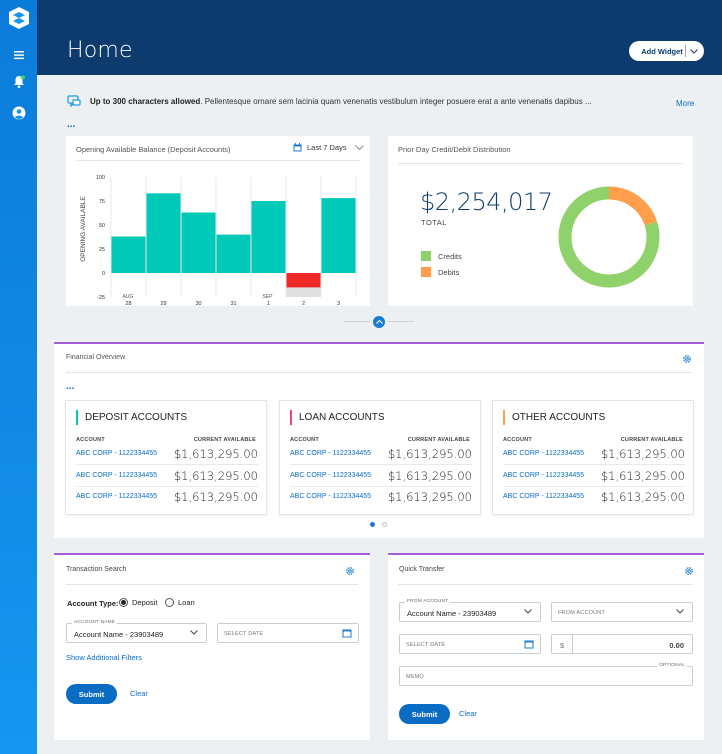  What do you see at coordinates (572, 644) in the screenshot?
I see `field-separator` at bounding box center [572, 644].